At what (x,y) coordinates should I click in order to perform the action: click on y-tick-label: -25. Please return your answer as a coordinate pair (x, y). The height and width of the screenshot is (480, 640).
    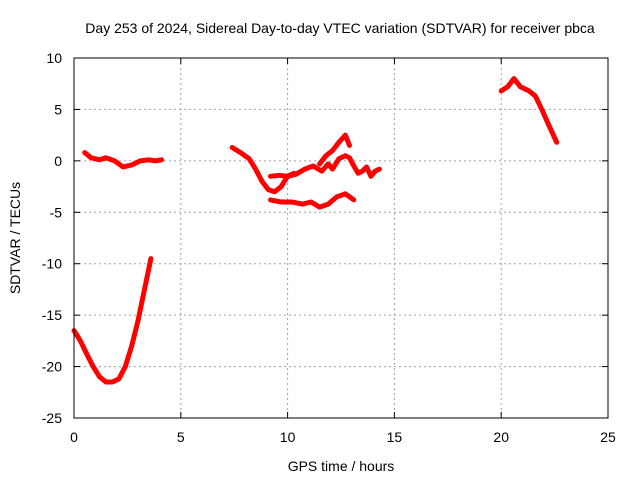
    Looking at the image, I should click on (52, 418).